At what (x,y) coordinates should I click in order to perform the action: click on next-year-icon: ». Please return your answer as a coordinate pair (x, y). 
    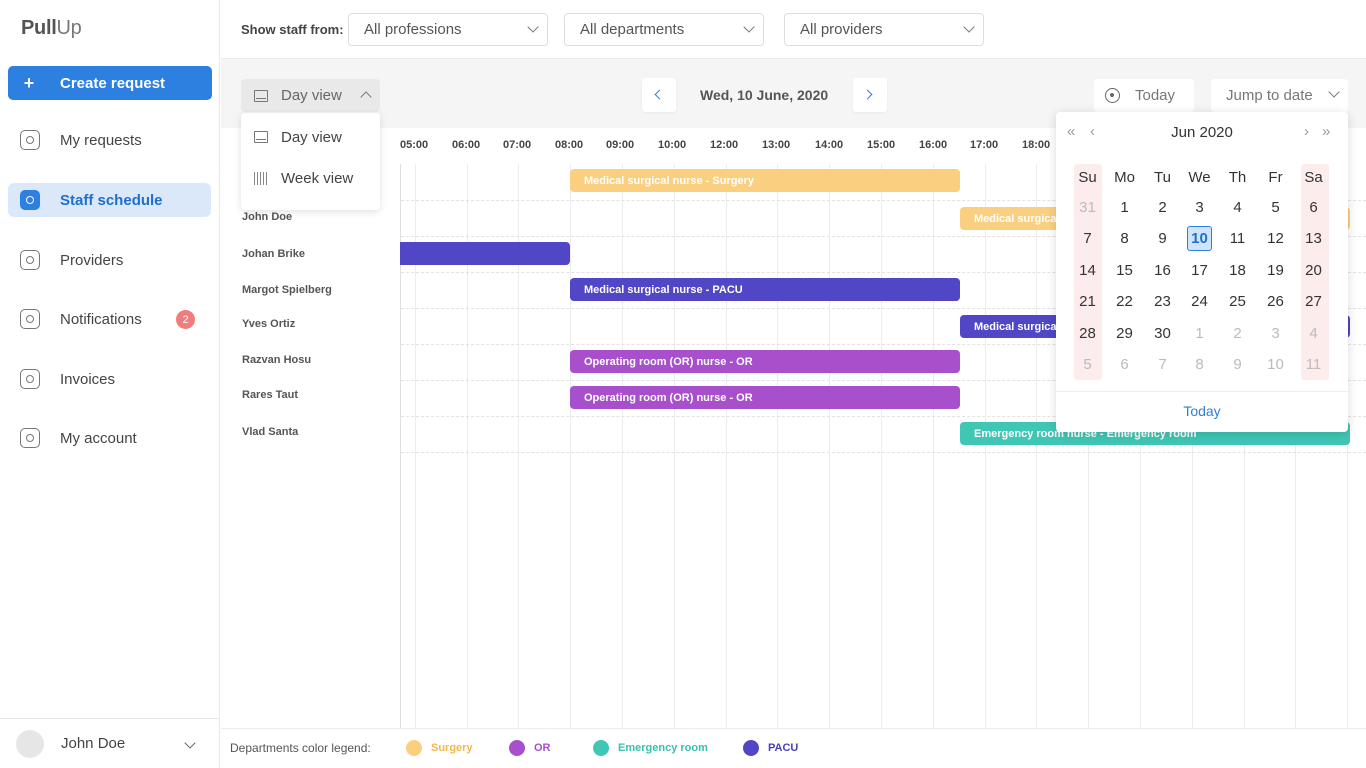
    Looking at the image, I should click on (1326, 131).